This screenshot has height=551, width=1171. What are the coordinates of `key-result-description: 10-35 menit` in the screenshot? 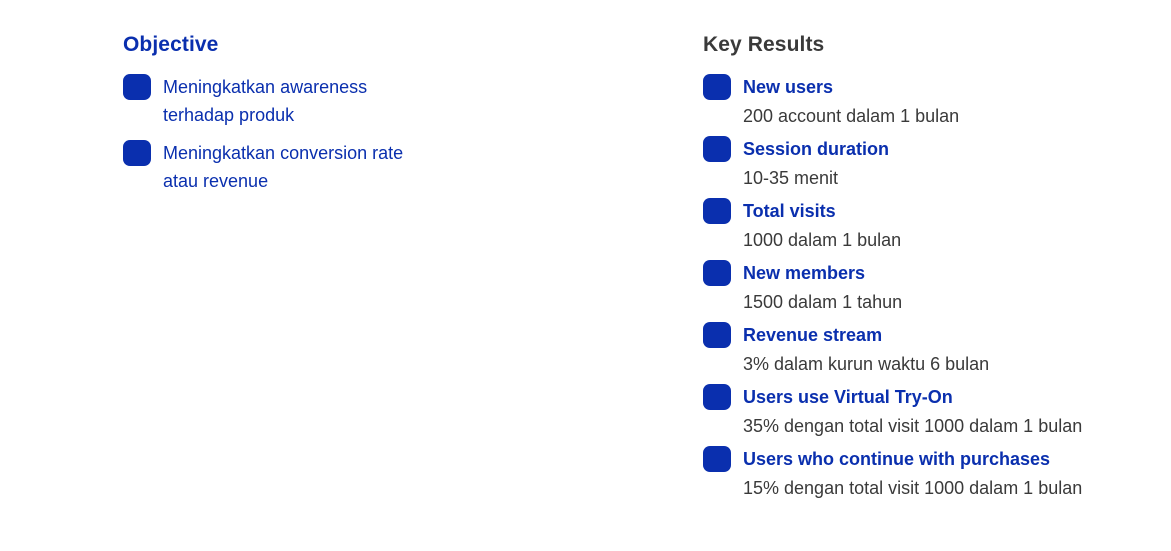 It's located at (791, 178).